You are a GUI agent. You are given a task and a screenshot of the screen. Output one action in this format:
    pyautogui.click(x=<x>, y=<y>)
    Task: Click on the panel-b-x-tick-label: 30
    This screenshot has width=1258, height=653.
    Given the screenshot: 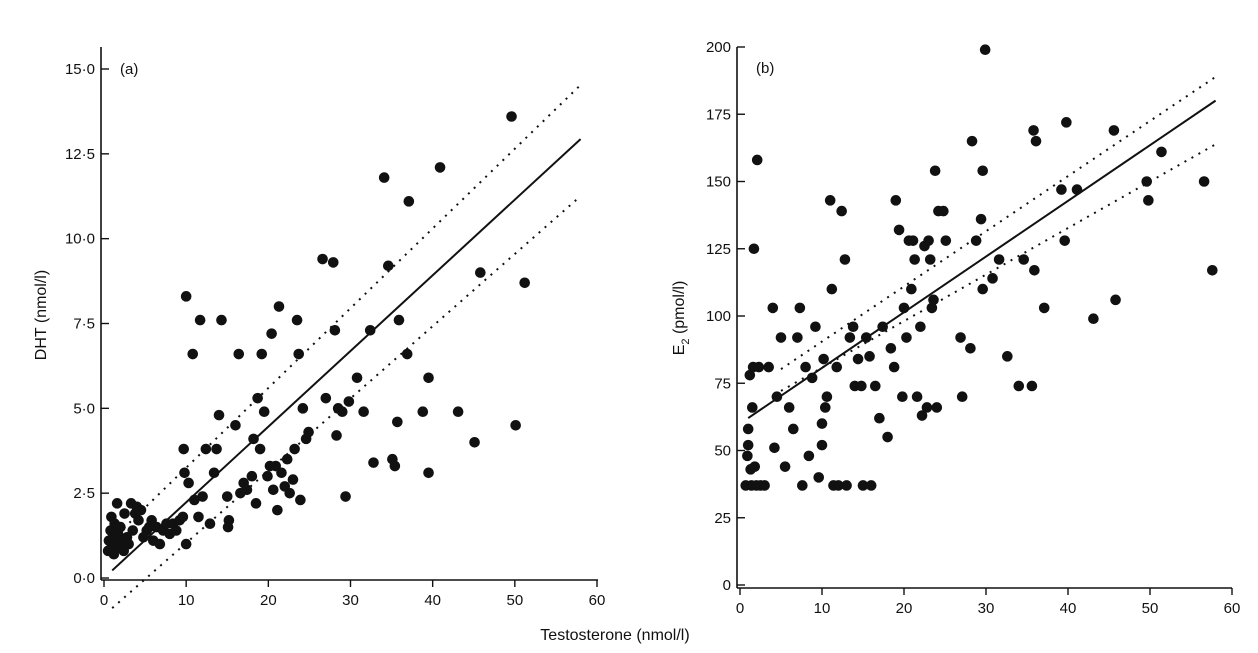 What is the action you would take?
    pyautogui.click(x=986, y=608)
    